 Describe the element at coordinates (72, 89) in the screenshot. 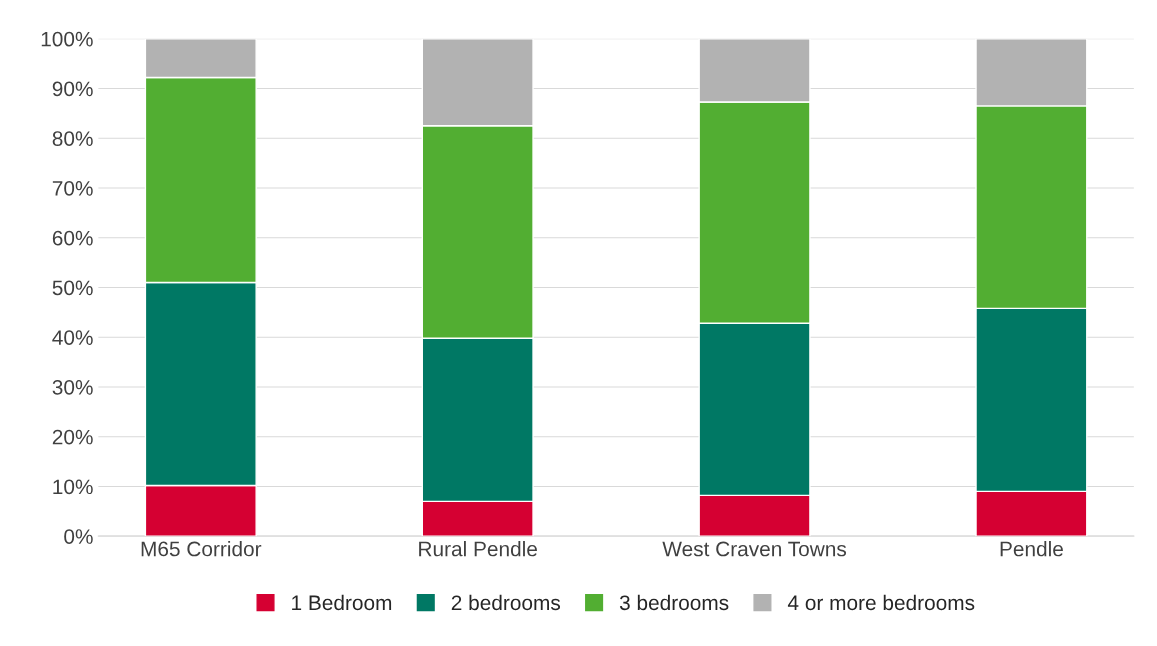

I see `y-tick-label: 90%` at that location.